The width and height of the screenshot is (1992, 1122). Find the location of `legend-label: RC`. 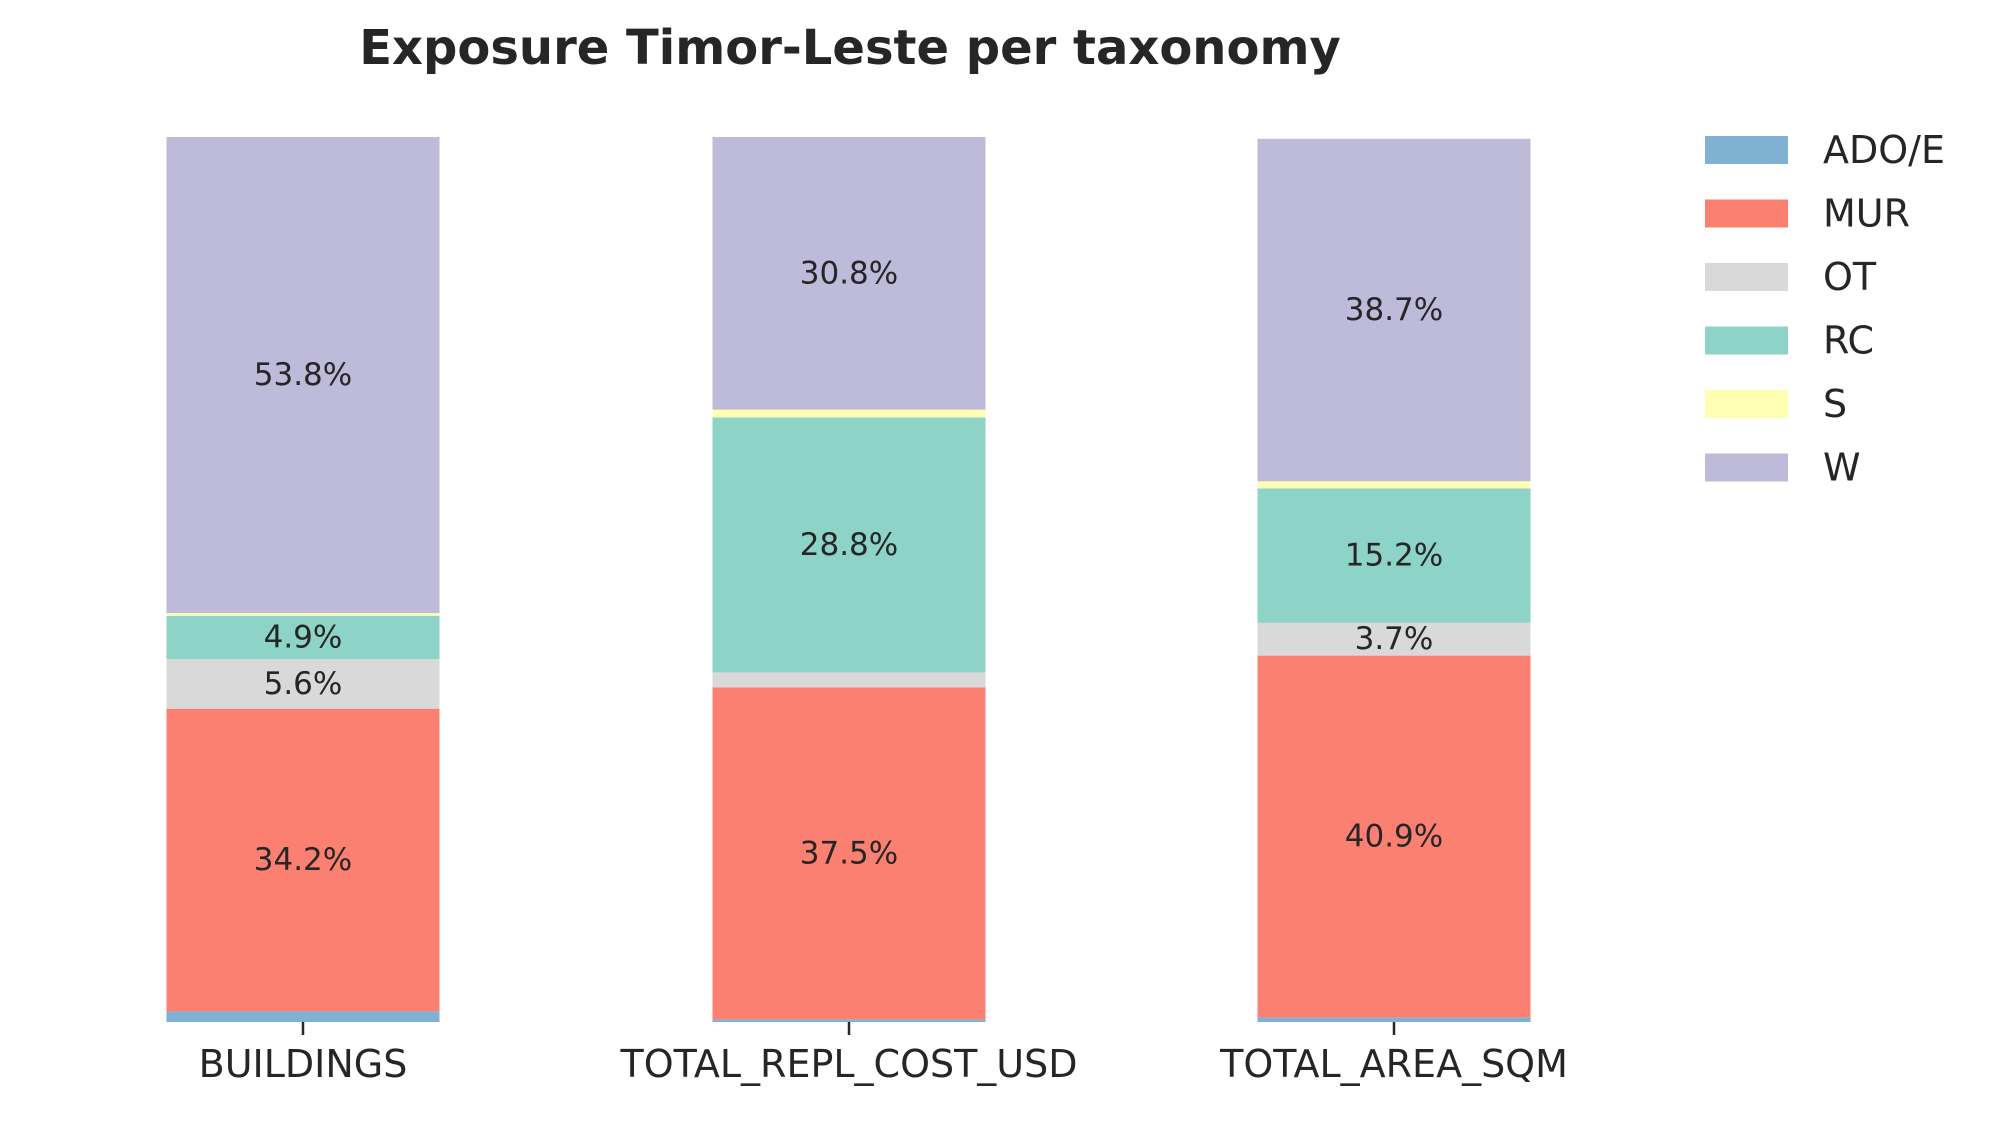

legend-label: RC is located at coordinates (1848, 341).